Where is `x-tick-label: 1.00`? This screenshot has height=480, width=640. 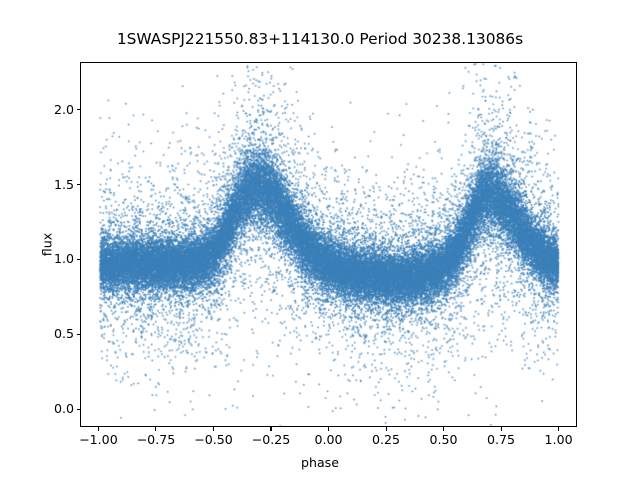
x-tick-label: 1.00 is located at coordinates (558, 439).